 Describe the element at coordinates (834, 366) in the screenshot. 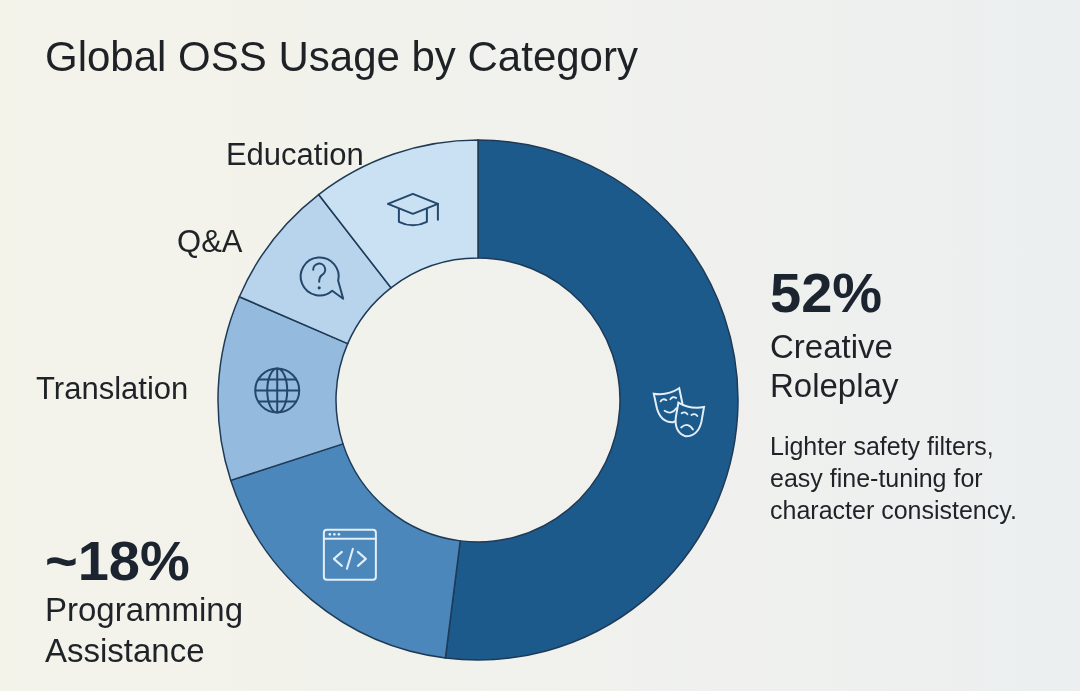

I see `slice-label: Creative Roleplay` at that location.